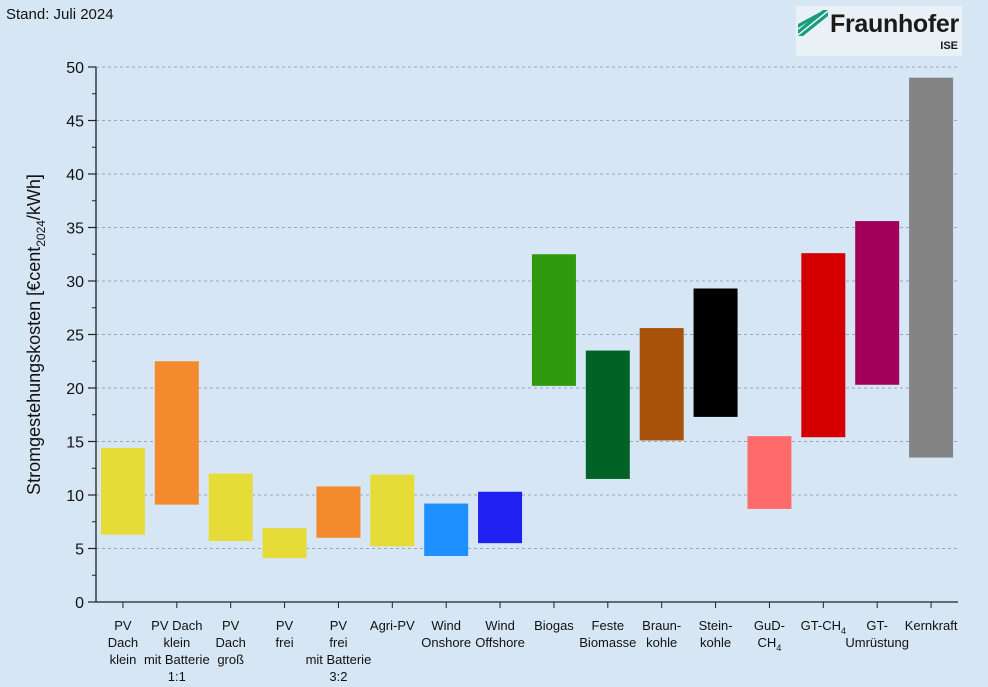 The image size is (988, 687). What do you see at coordinates (877, 634) in the screenshot?
I see `x-tick-label: GT-Umrüstung` at bounding box center [877, 634].